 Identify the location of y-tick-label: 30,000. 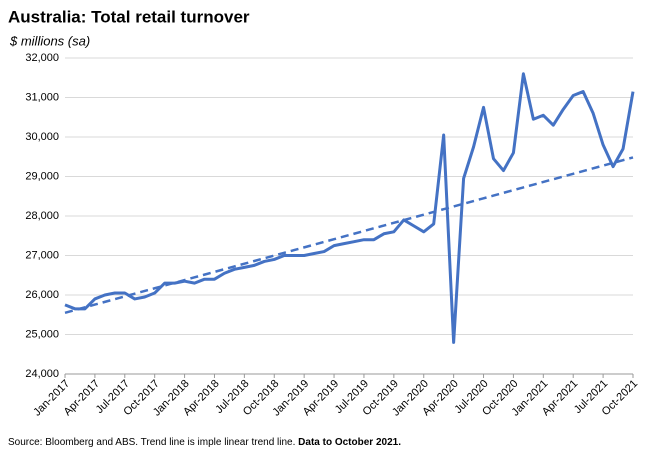
(42, 137).